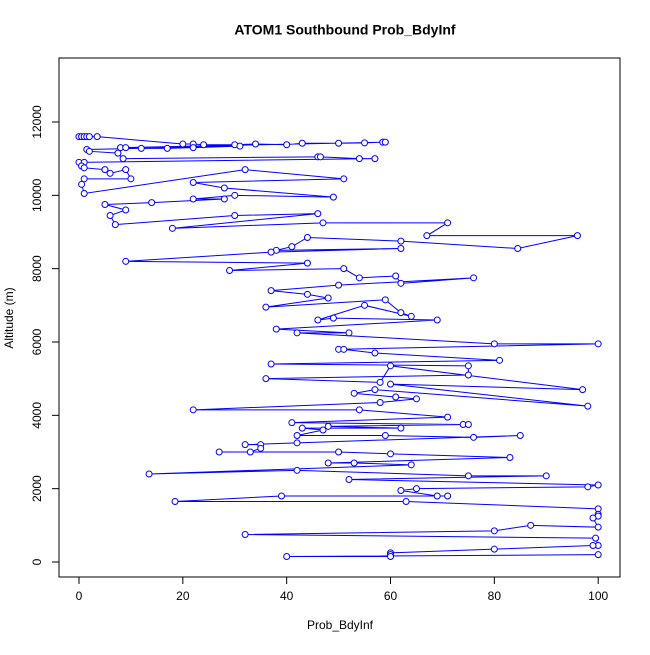 The height and width of the screenshot is (655, 650). I want to click on y-tick-label: 8000, so click(37, 268).